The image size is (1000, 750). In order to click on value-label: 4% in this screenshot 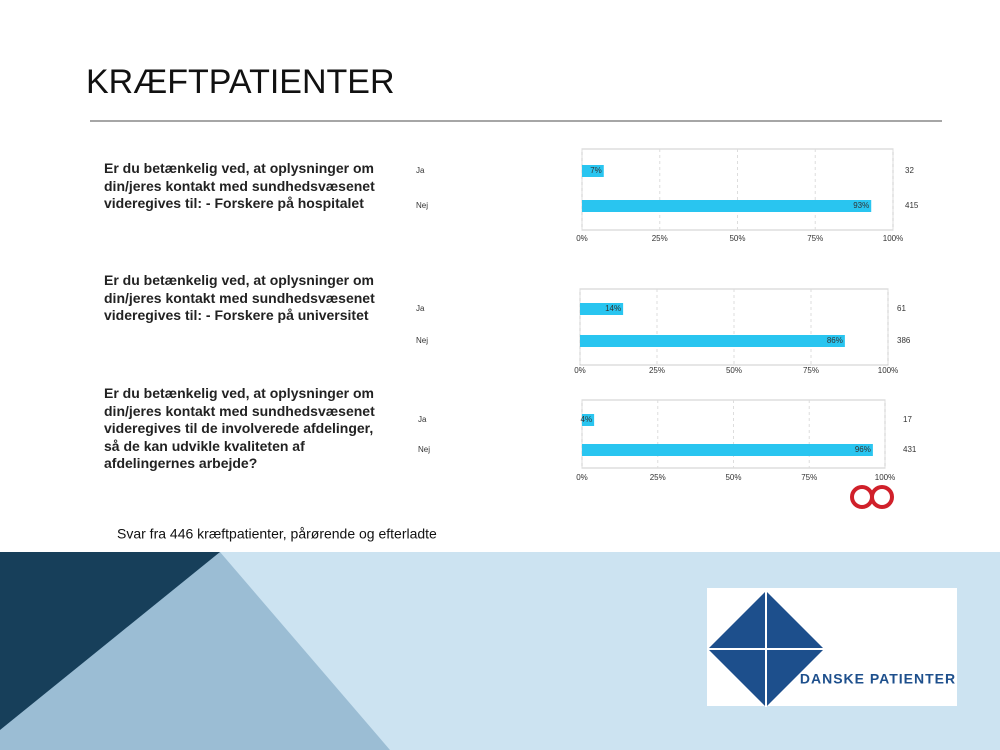, I will do `click(587, 419)`.